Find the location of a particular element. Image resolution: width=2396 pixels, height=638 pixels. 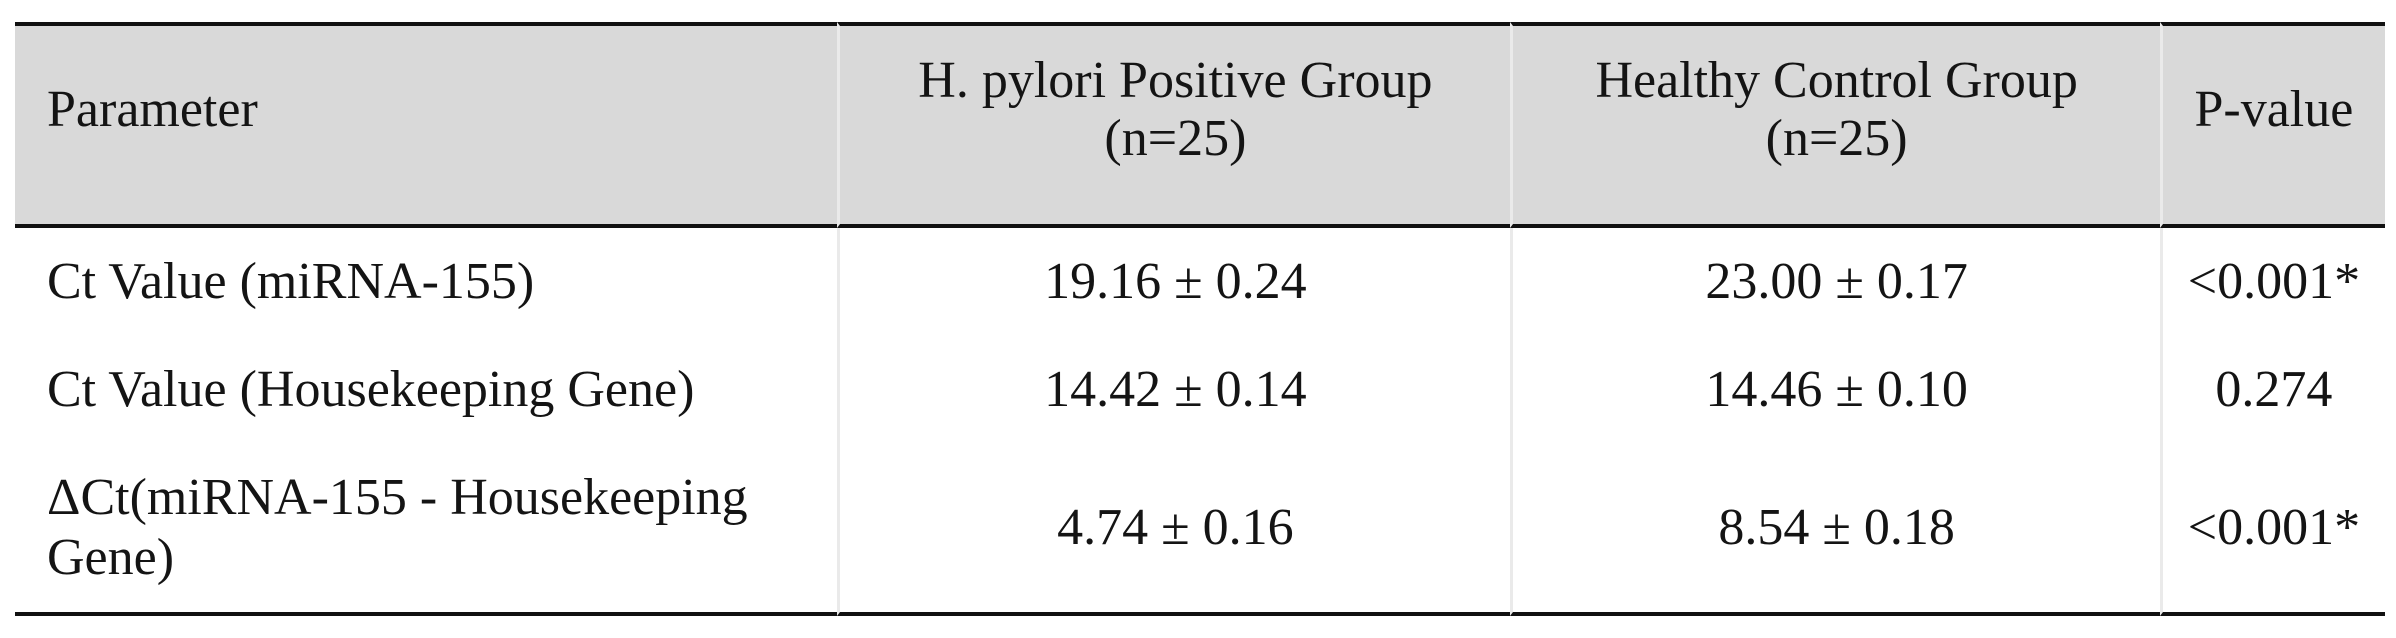

control-group-value-cell: 14.46 ± 0.10 is located at coordinates (1835, 390).